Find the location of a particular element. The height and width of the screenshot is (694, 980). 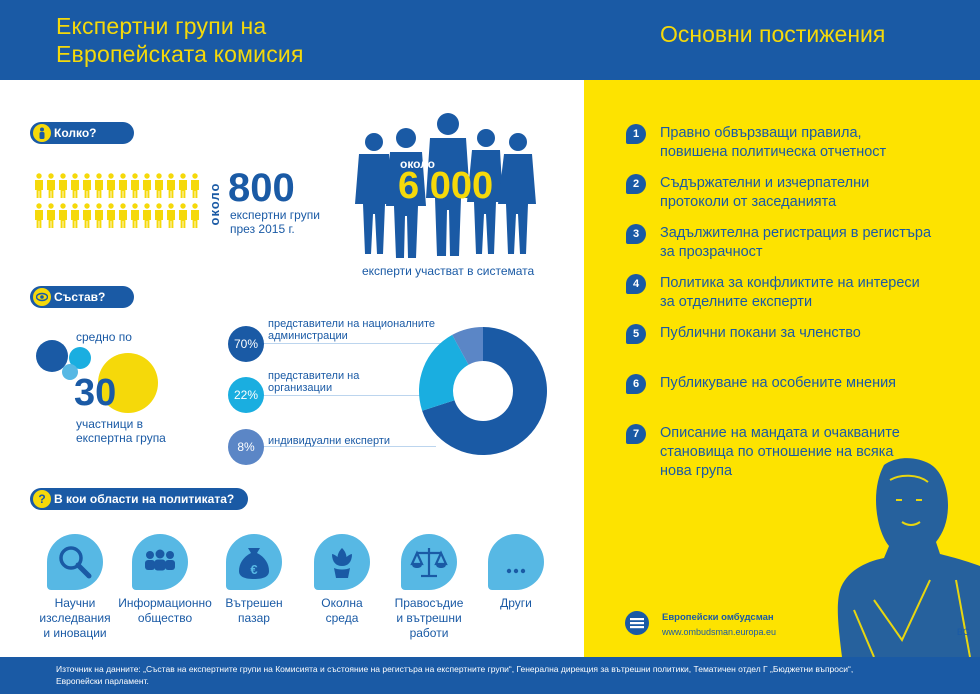

scales-icon is located at coordinates (429, 563).